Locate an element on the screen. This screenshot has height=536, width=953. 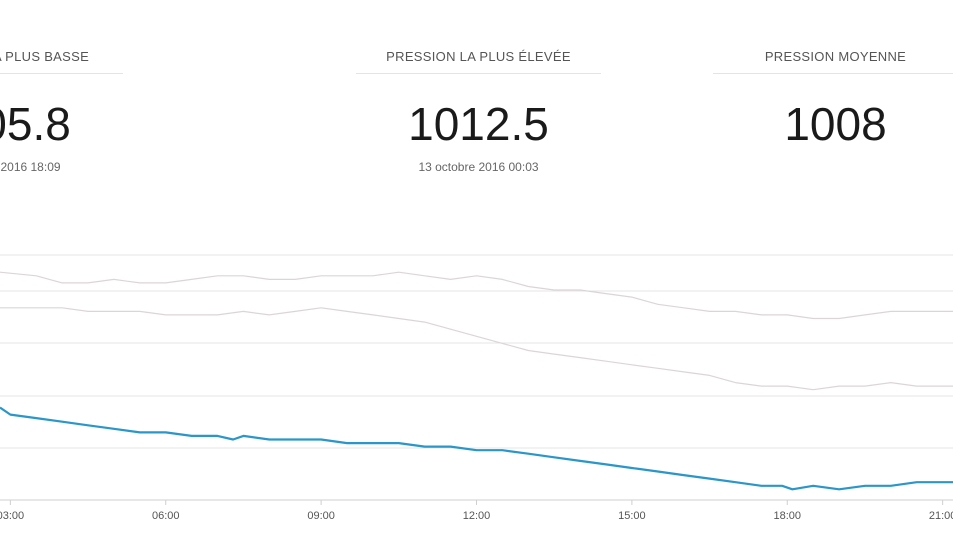
stat-highest-date: 13 octobre 2016 00:03 is located at coordinates (478, 167).